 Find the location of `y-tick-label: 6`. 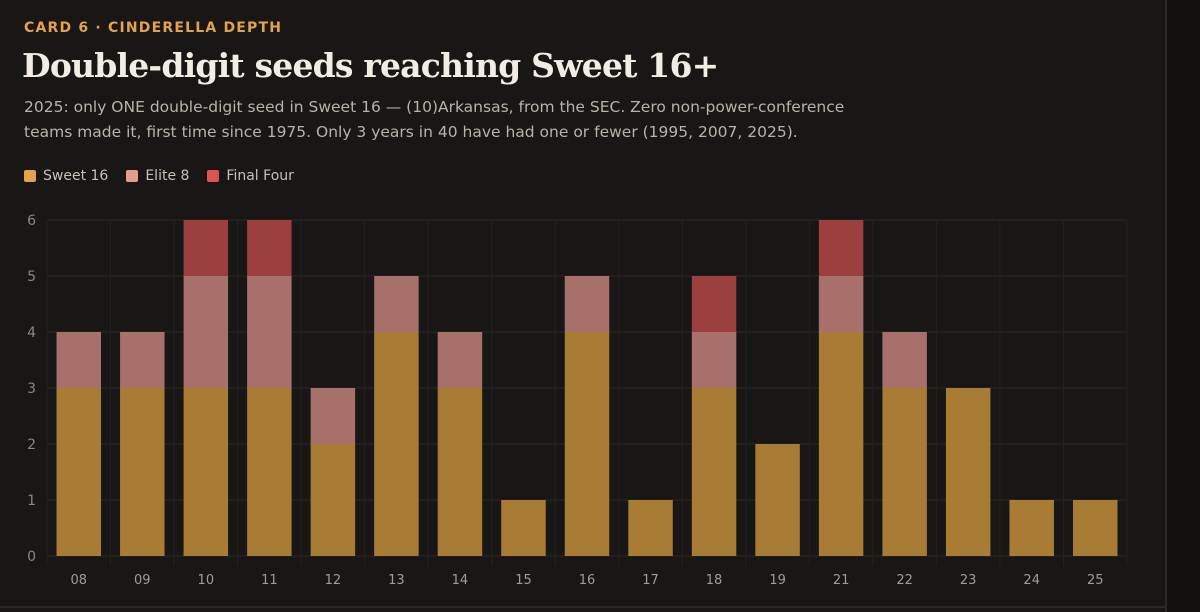

y-tick-label: 6 is located at coordinates (31, 221).